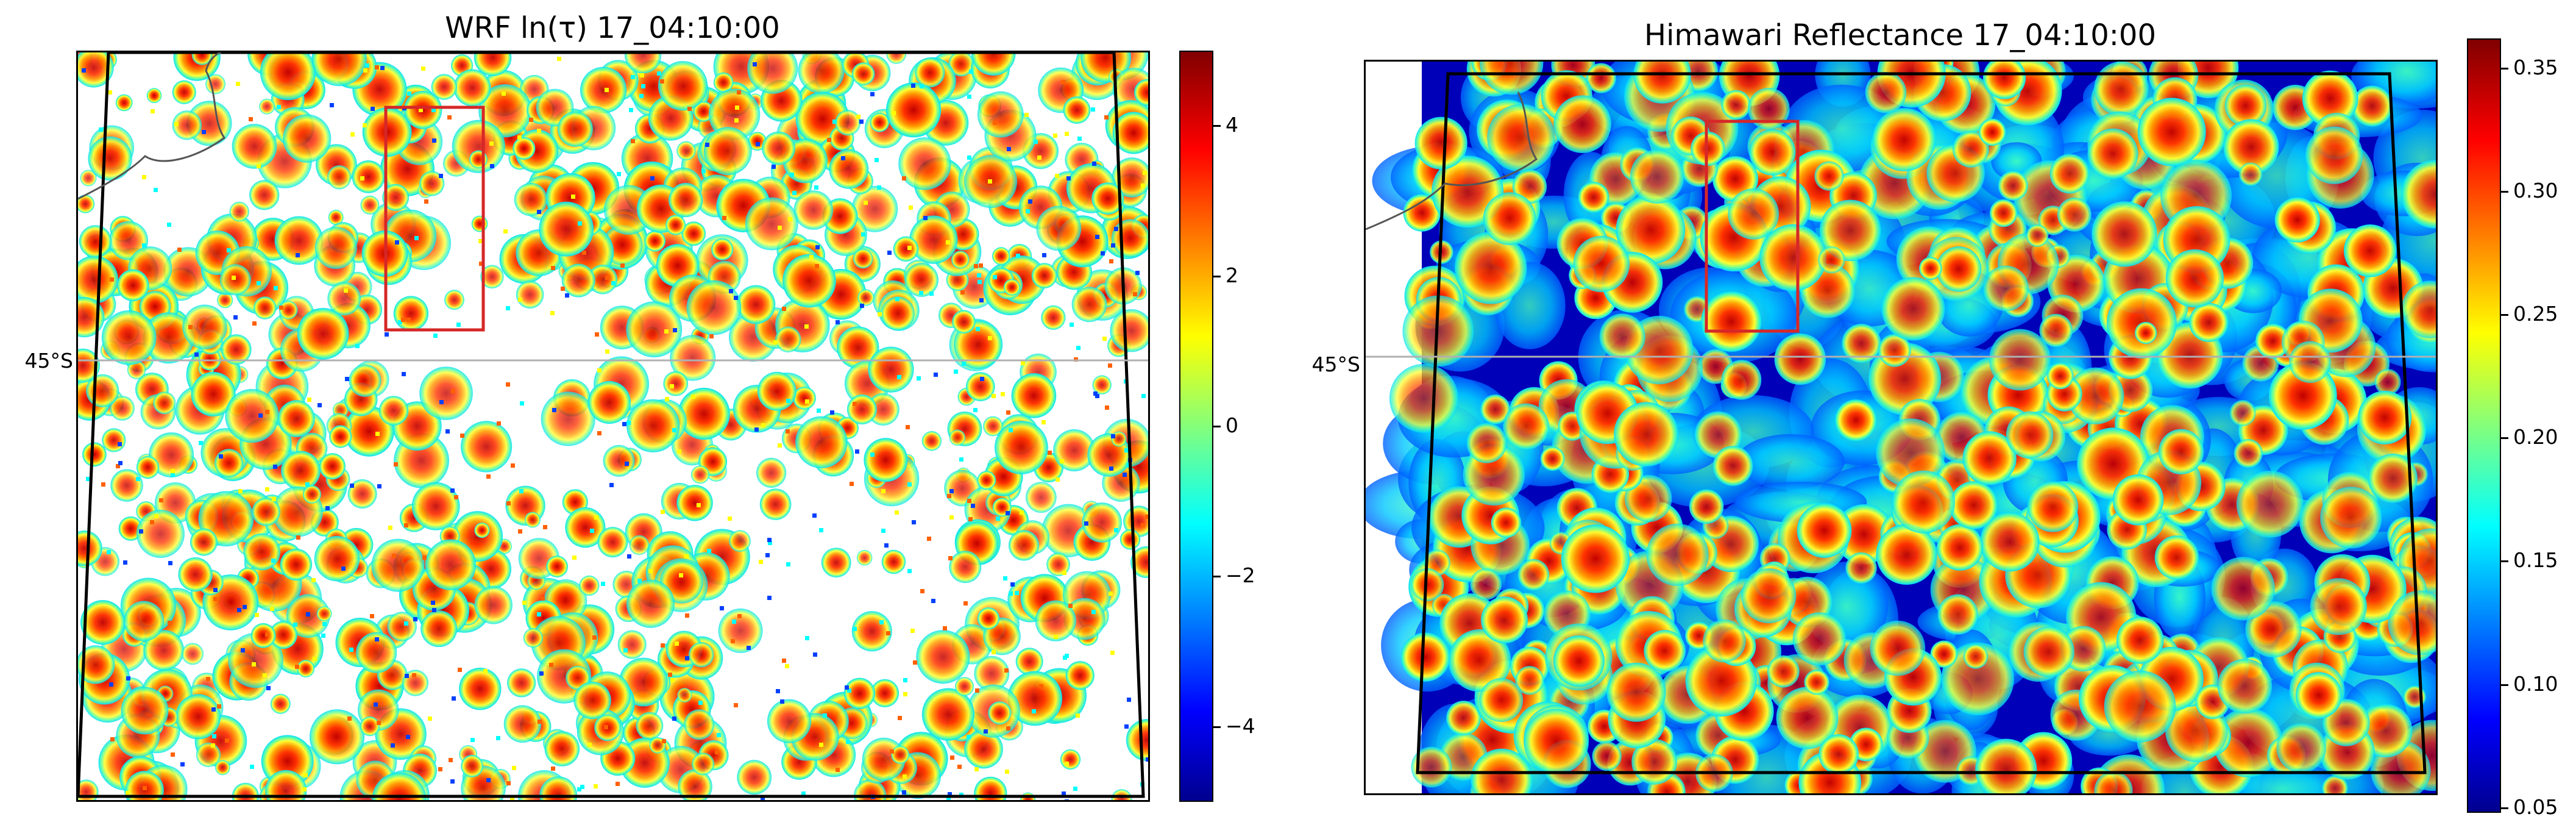  I want to click on right-tick-label: 0.15, so click(2536, 560).